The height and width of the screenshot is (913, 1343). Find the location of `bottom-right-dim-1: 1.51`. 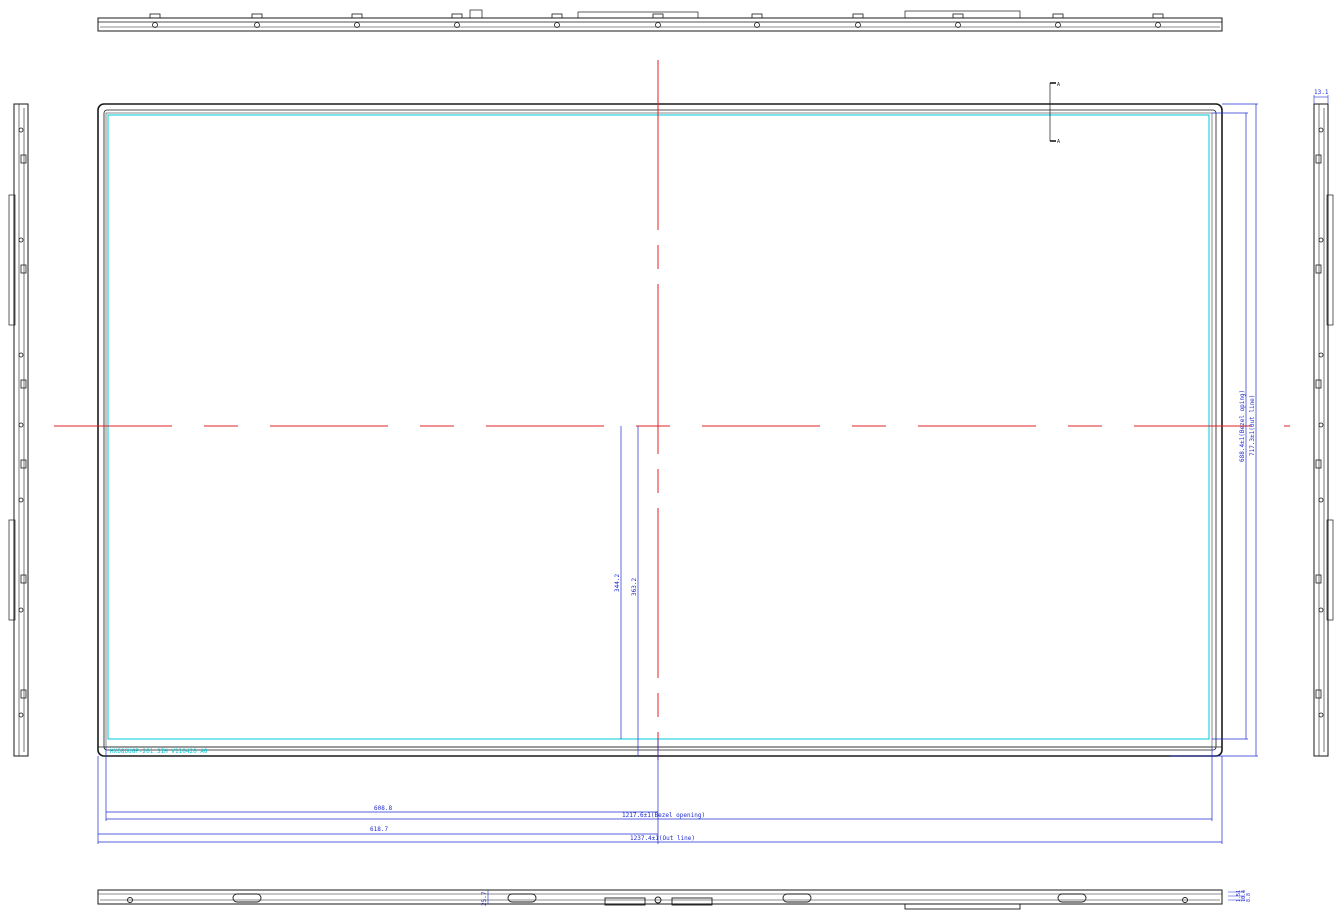

bottom-right-dim-1: 1.51 is located at coordinates (1239, 896).